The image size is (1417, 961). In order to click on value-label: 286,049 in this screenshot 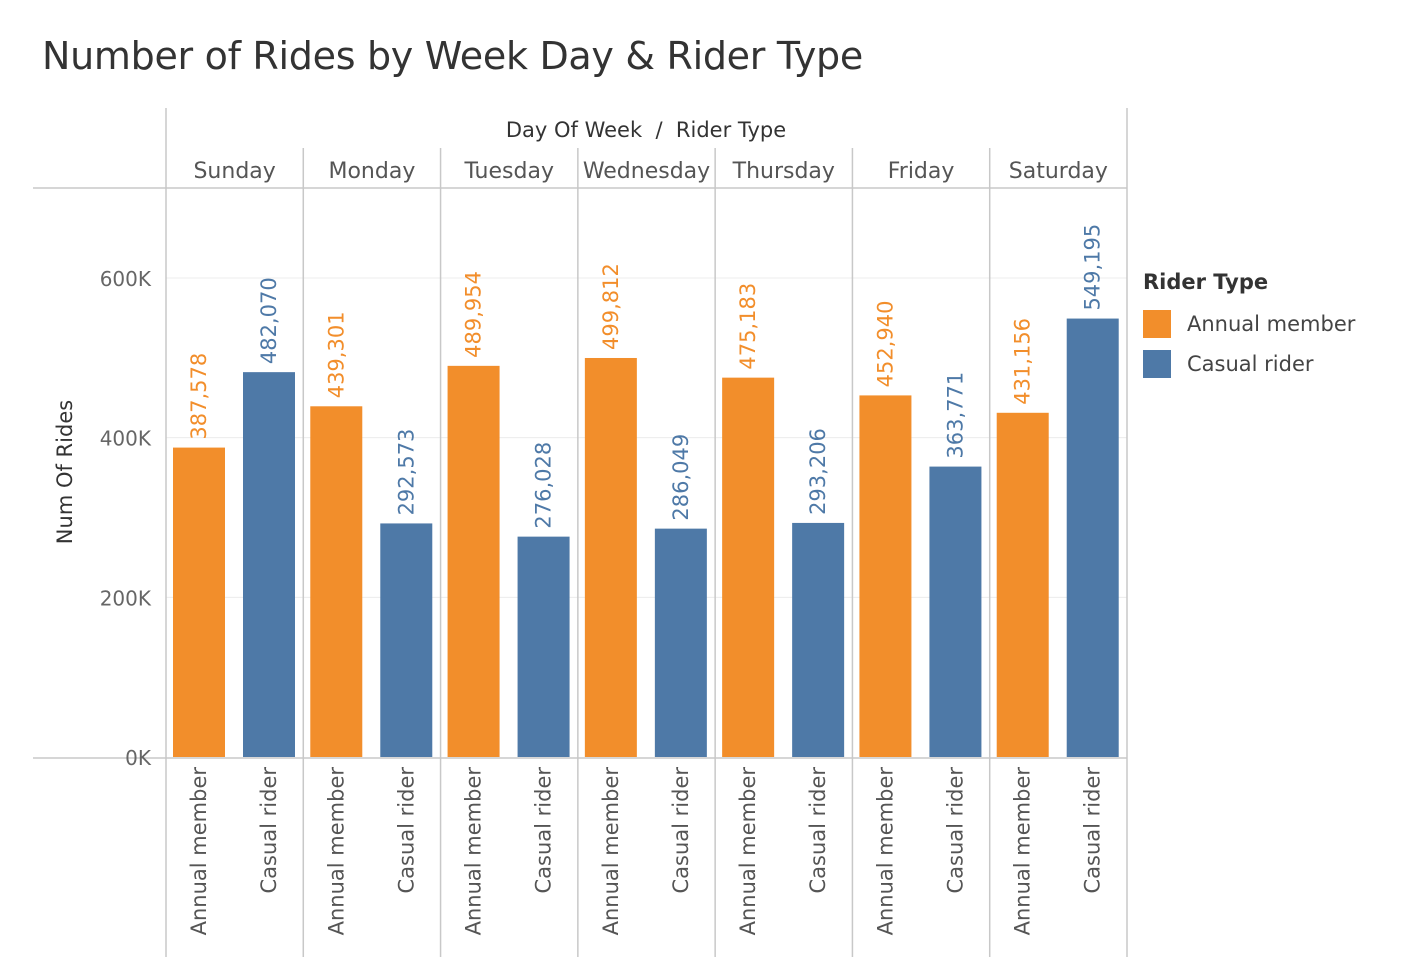, I will do `click(681, 477)`.